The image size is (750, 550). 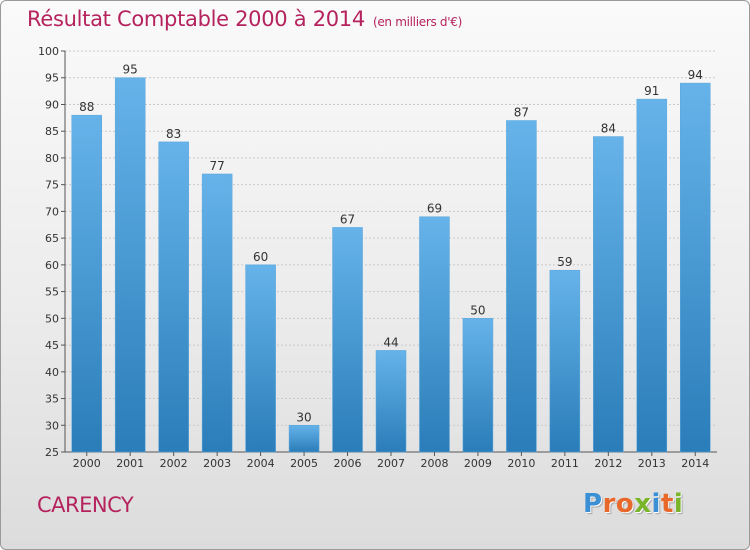 I want to click on data-label: 67, so click(x=347, y=219).